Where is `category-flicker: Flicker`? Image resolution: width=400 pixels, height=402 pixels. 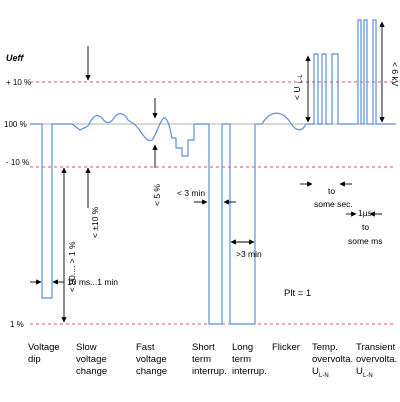 category-flicker: Flicker is located at coordinates (286, 347).